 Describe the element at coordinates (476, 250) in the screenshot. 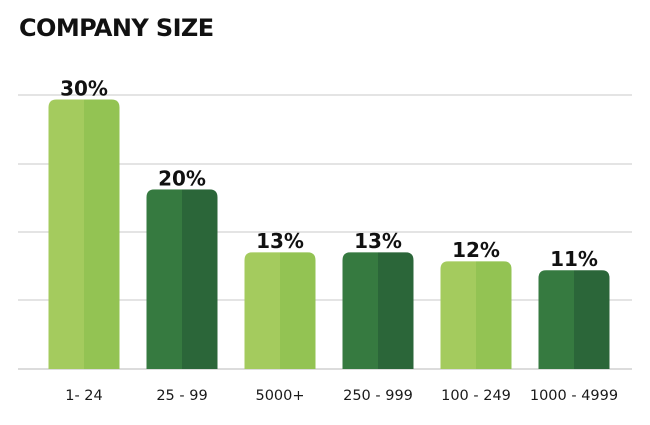

I see `value-label: 12%` at that location.